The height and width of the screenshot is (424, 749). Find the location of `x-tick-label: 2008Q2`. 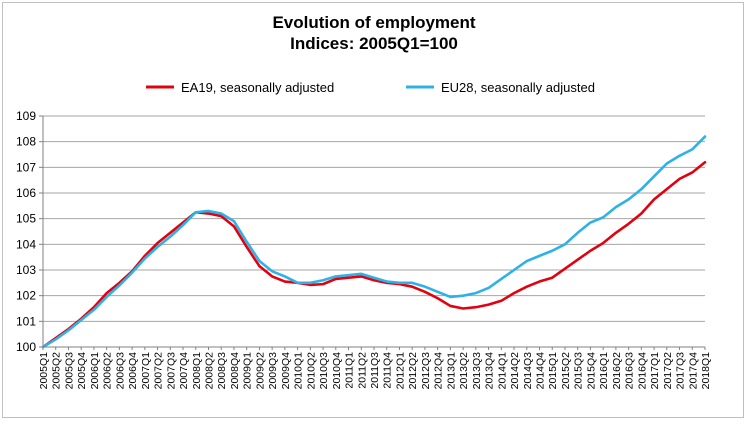

x-tick-label: 2008Q2 is located at coordinates (210, 371).